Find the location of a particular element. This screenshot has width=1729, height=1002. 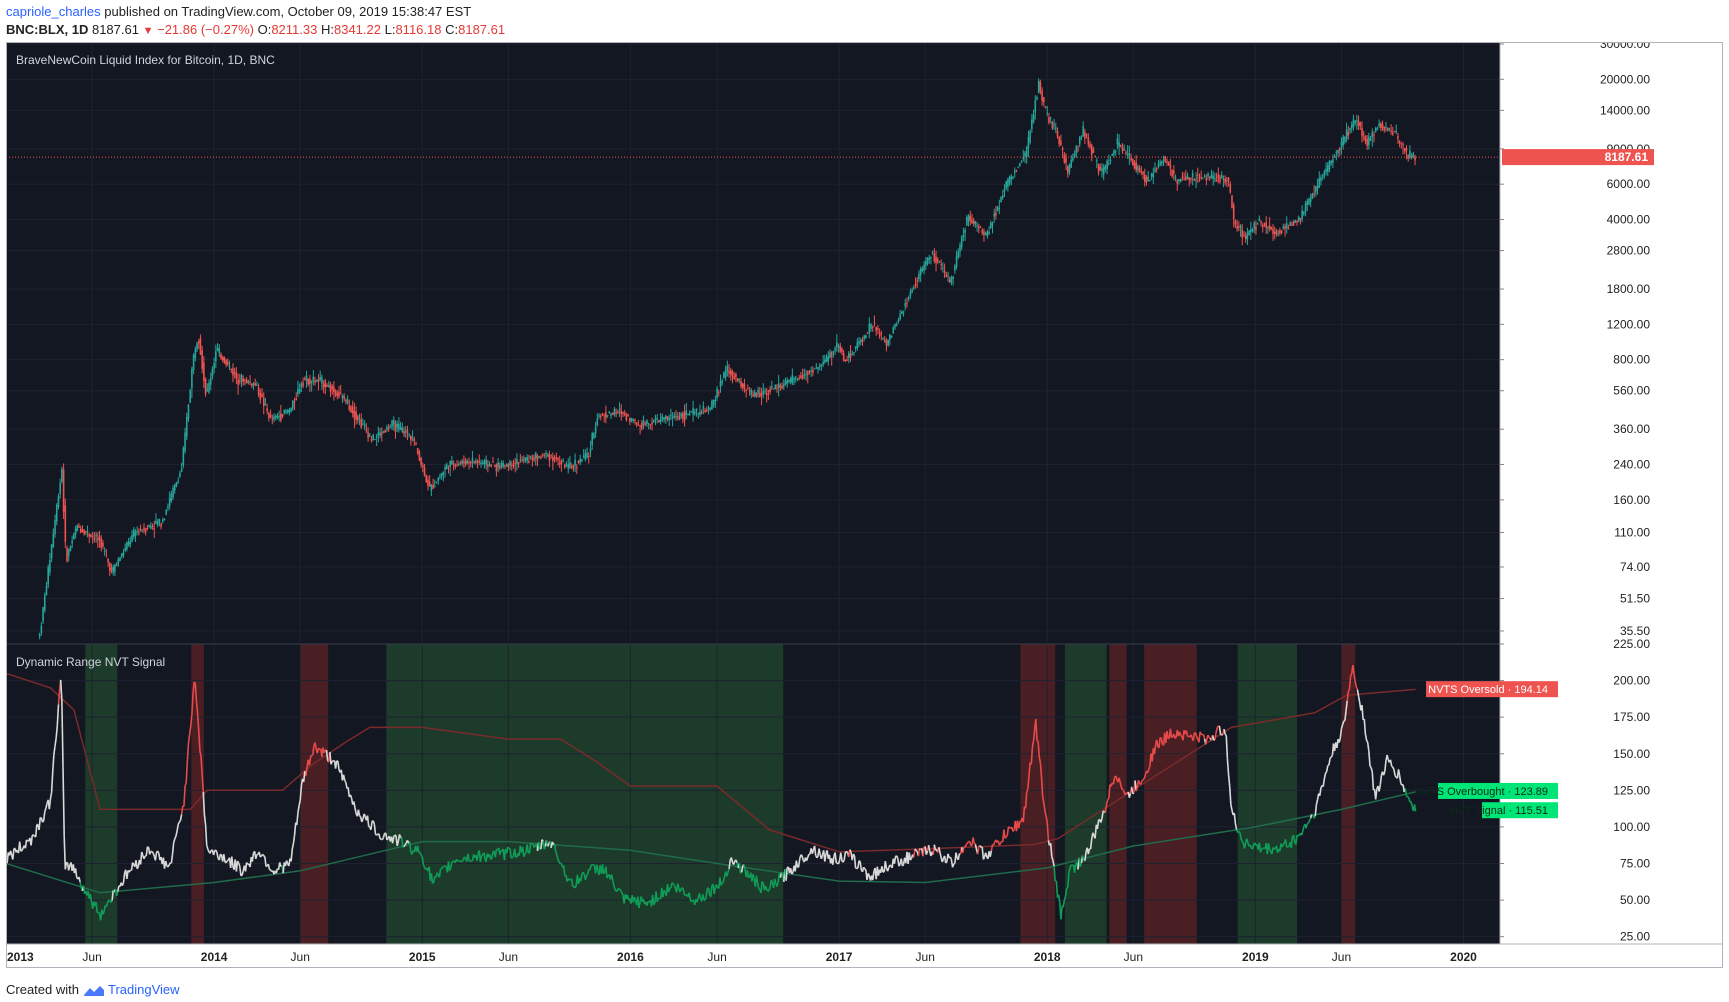

price-tick-label: 240.00 is located at coordinates (1631, 465).